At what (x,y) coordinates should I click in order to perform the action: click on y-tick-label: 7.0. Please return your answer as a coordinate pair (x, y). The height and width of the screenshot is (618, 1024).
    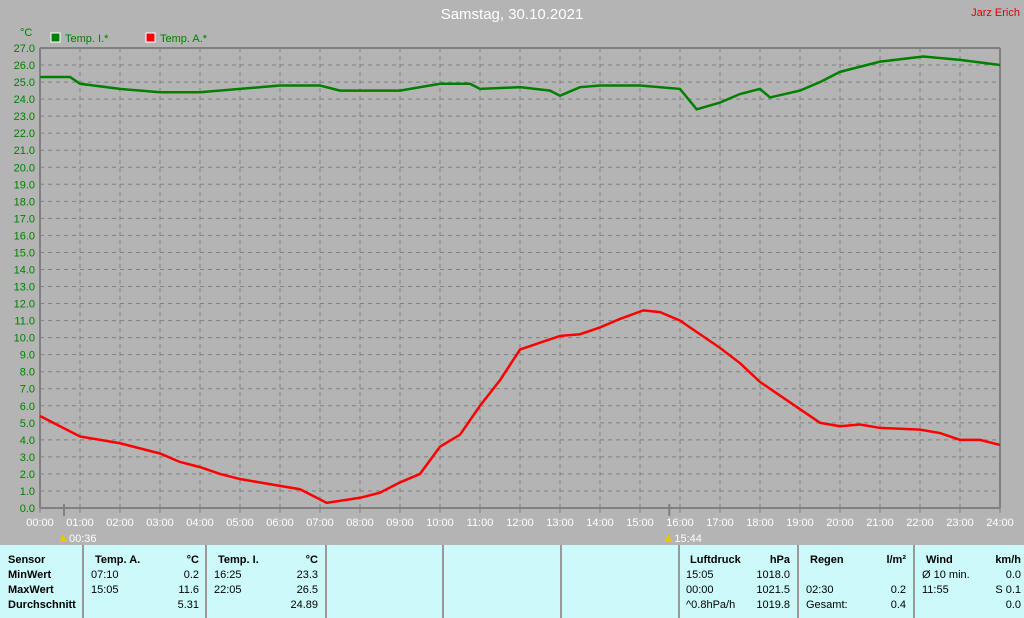
    Looking at the image, I should click on (27, 390).